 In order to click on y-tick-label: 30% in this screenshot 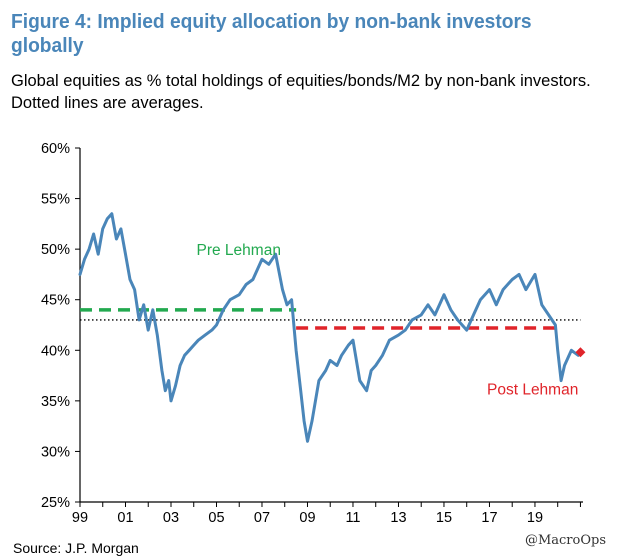, I will do `click(55, 452)`.